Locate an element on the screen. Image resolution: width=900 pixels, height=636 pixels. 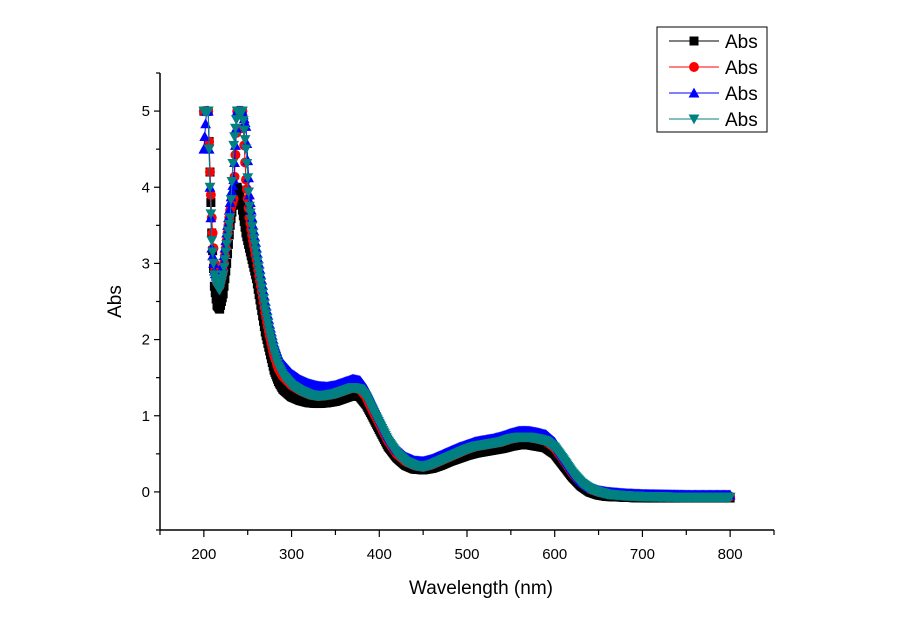
y-ticks: 0 1 2 3 4 5 is located at coordinates (151, 301).